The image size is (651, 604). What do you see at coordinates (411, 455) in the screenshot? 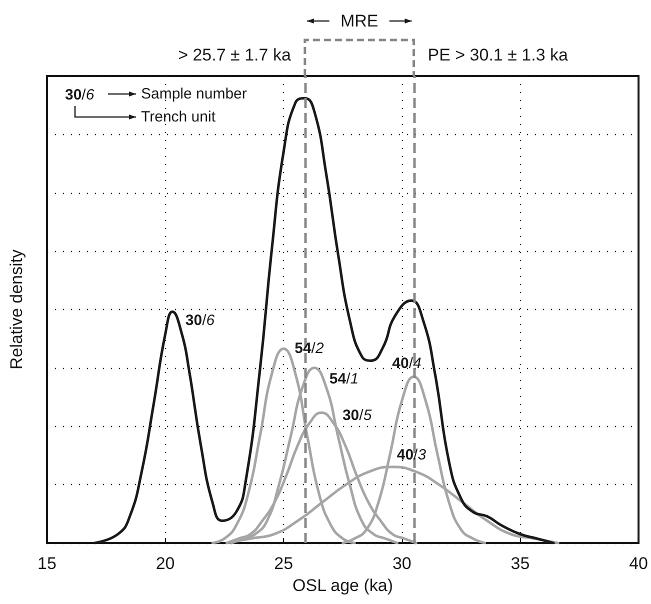
I see `series-label: 40/3` at bounding box center [411, 455].